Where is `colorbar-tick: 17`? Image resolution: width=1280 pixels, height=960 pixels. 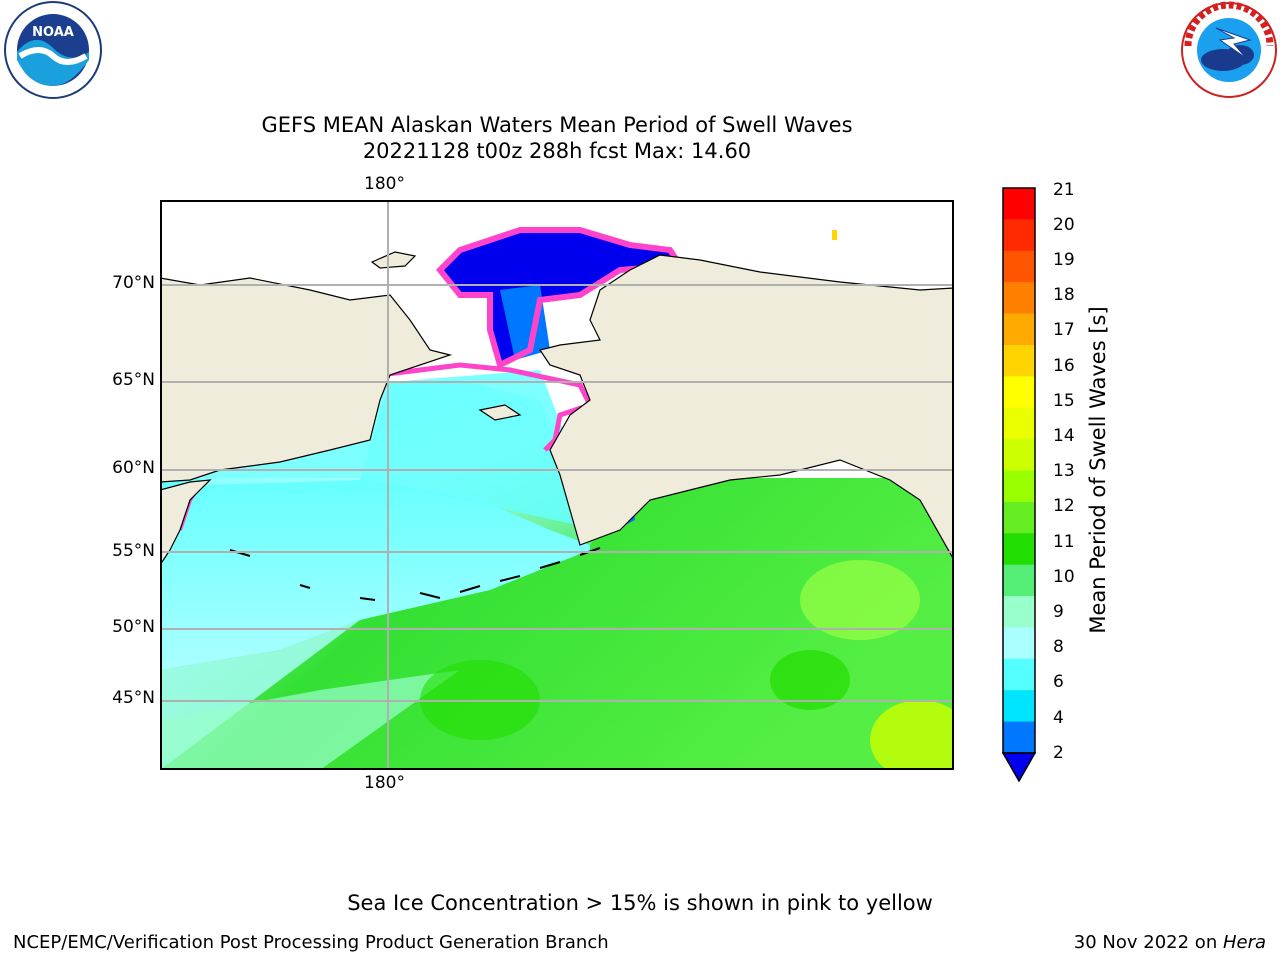
colorbar-tick: 17 is located at coordinates (1064, 330).